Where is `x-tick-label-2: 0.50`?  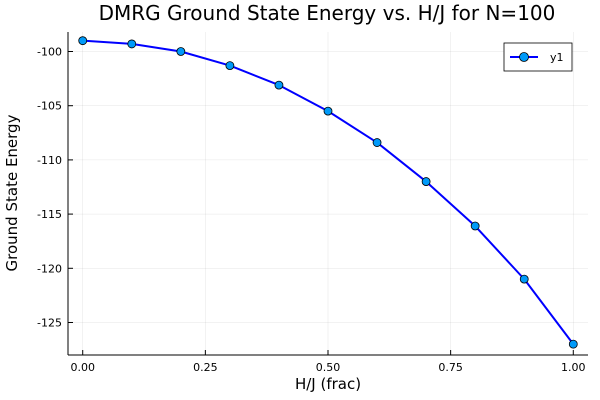
x-tick-label-2: 0.50 is located at coordinates (328, 367).